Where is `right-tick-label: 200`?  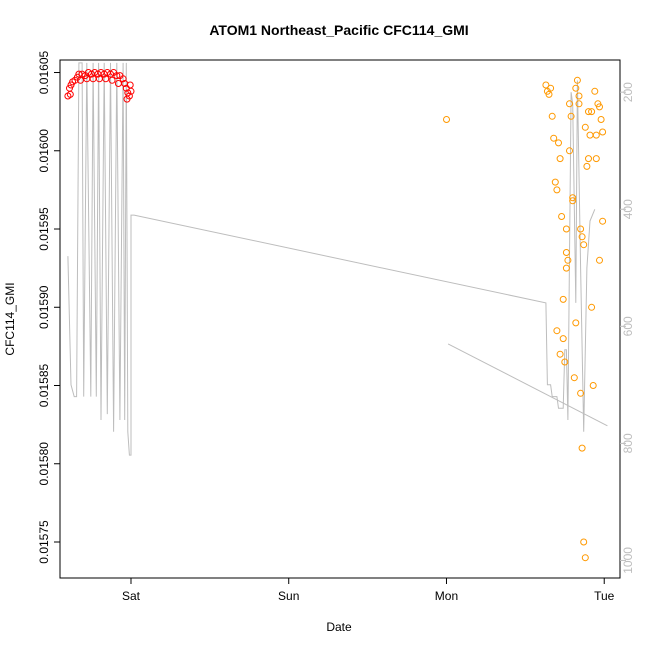 right-tick-label: 200 is located at coordinates (628, 92).